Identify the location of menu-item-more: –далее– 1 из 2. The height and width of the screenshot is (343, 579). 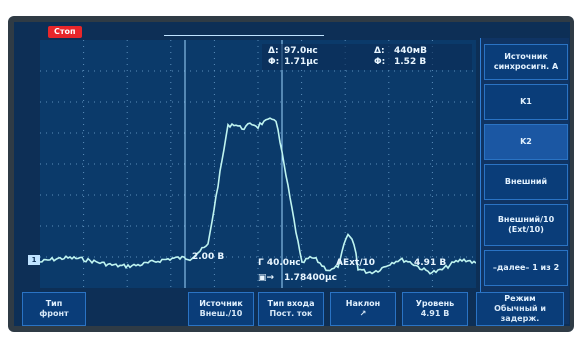
(526, 268).